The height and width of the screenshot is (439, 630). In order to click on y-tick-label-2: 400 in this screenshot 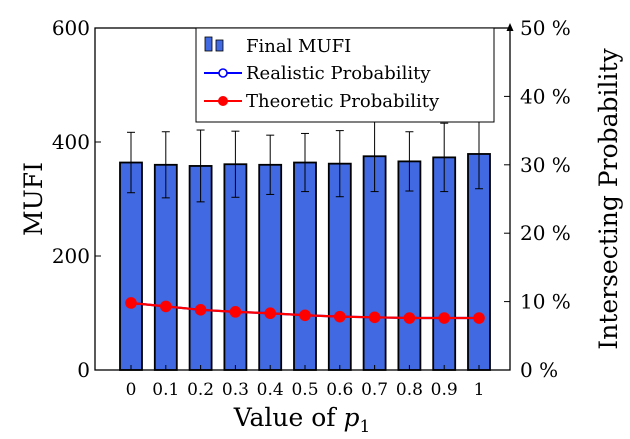, I will do `click(71, 142)`.